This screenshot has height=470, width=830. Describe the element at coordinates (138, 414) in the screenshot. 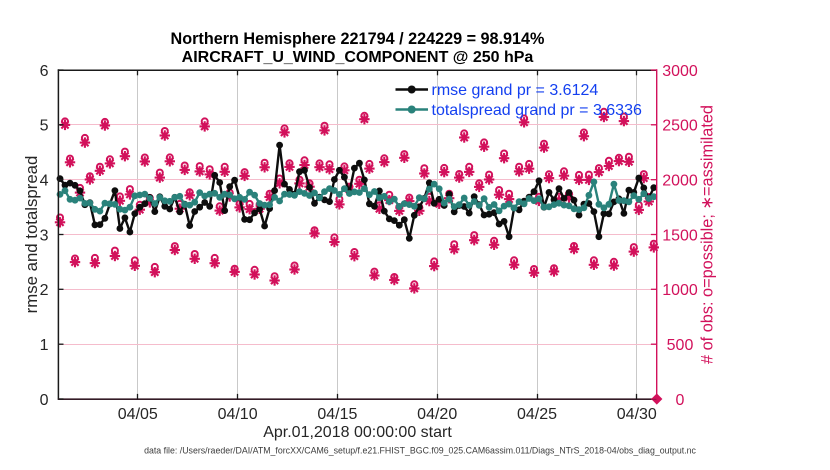

I see `svg-text: 04/05` at that location.